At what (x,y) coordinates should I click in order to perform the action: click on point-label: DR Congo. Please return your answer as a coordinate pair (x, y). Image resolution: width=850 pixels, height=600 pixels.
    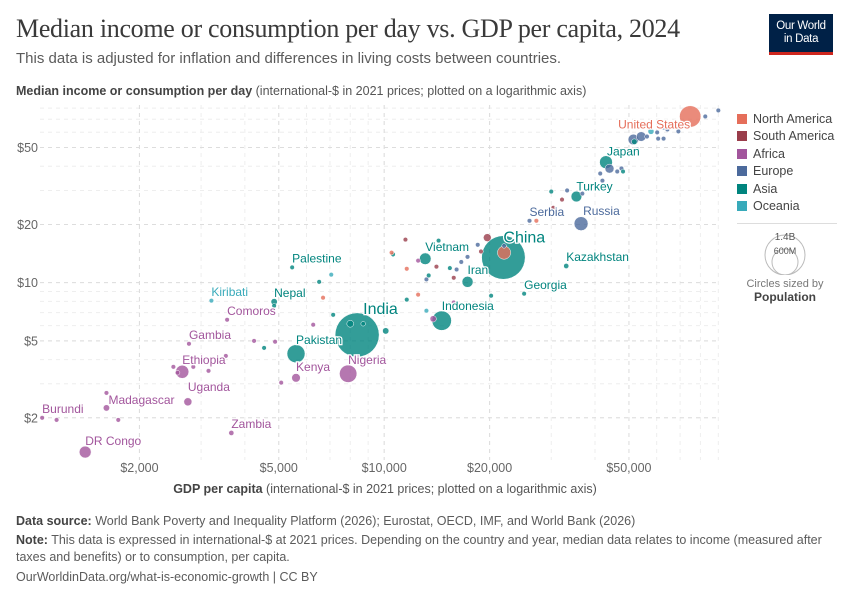
    Looking at the image, I should click on (113, 441).